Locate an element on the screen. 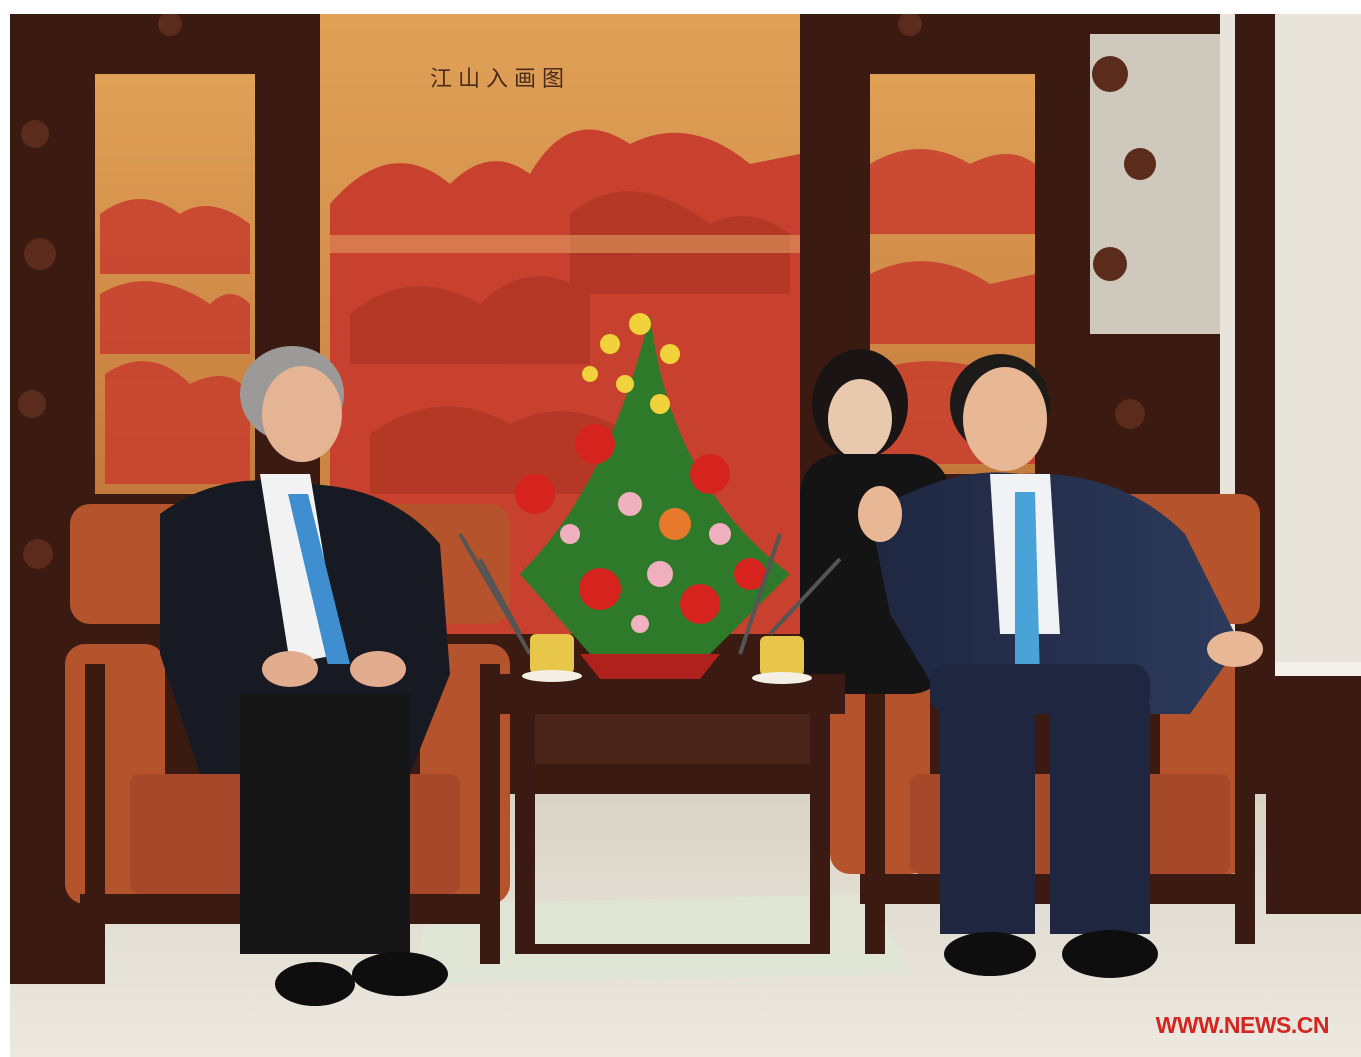 The height and width of the screenshot is (1057, 1361). flower-arrangement is located at coordinates (652, 496).